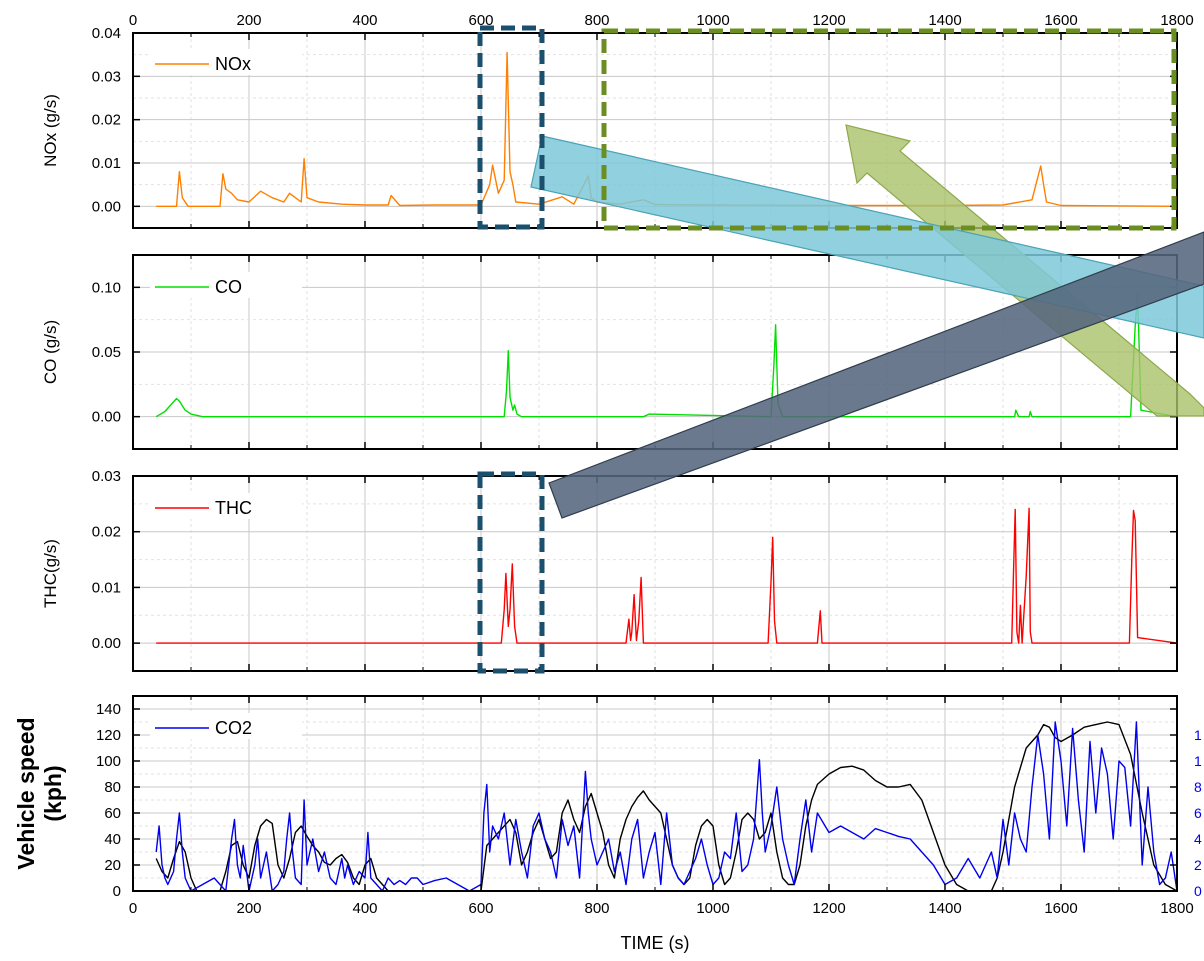 The image size is (1204, 961). What do you see at coordinates (1060, 20) in the screenshot?
I see `top-xtick-label: 1600` at bounding box center [1060, 20].